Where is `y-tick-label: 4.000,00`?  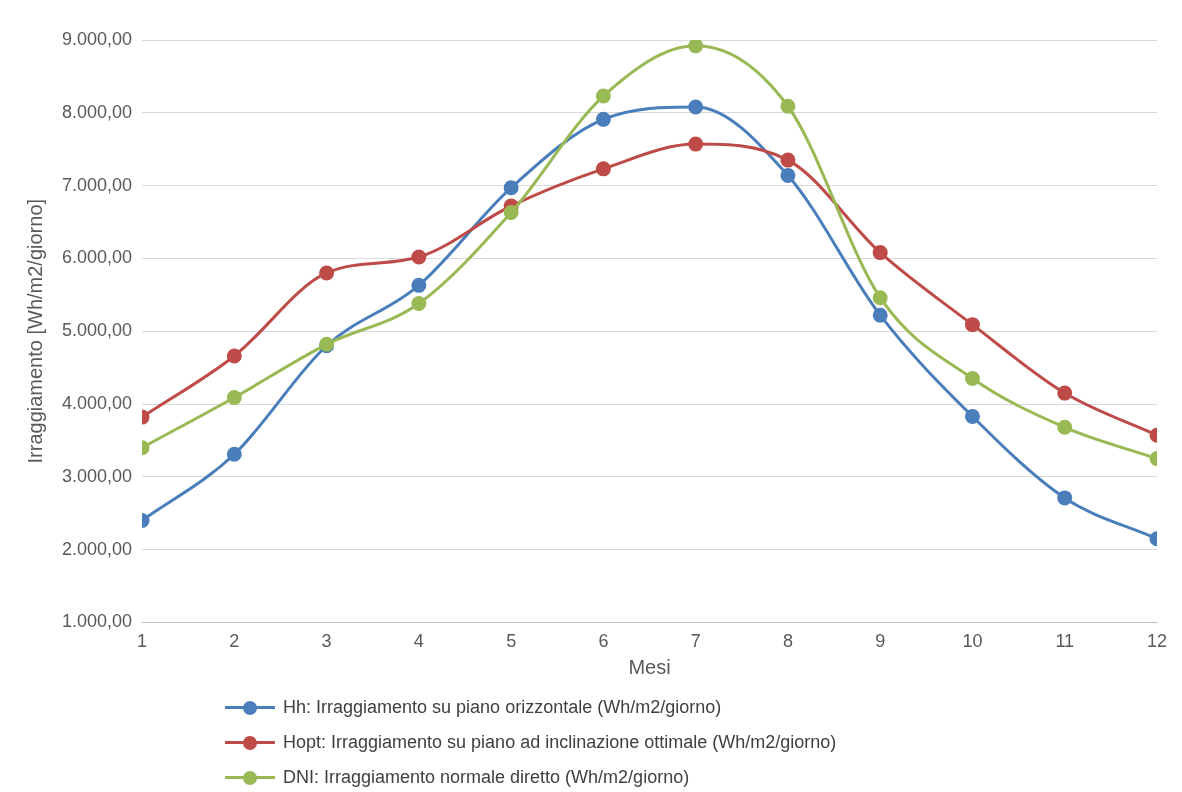 y-tick-label: 4.000,00 is located at coordinates (97, 402).